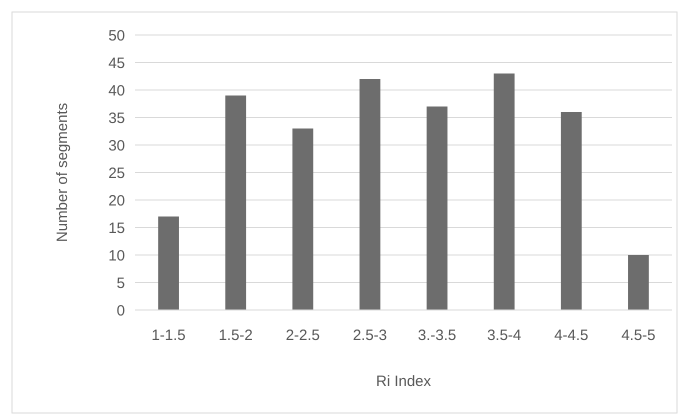 The image size is (678, 414). Describe the element at coordinates (116, 173) in the screenshot. I see `y-tick-label: 25` at that location.